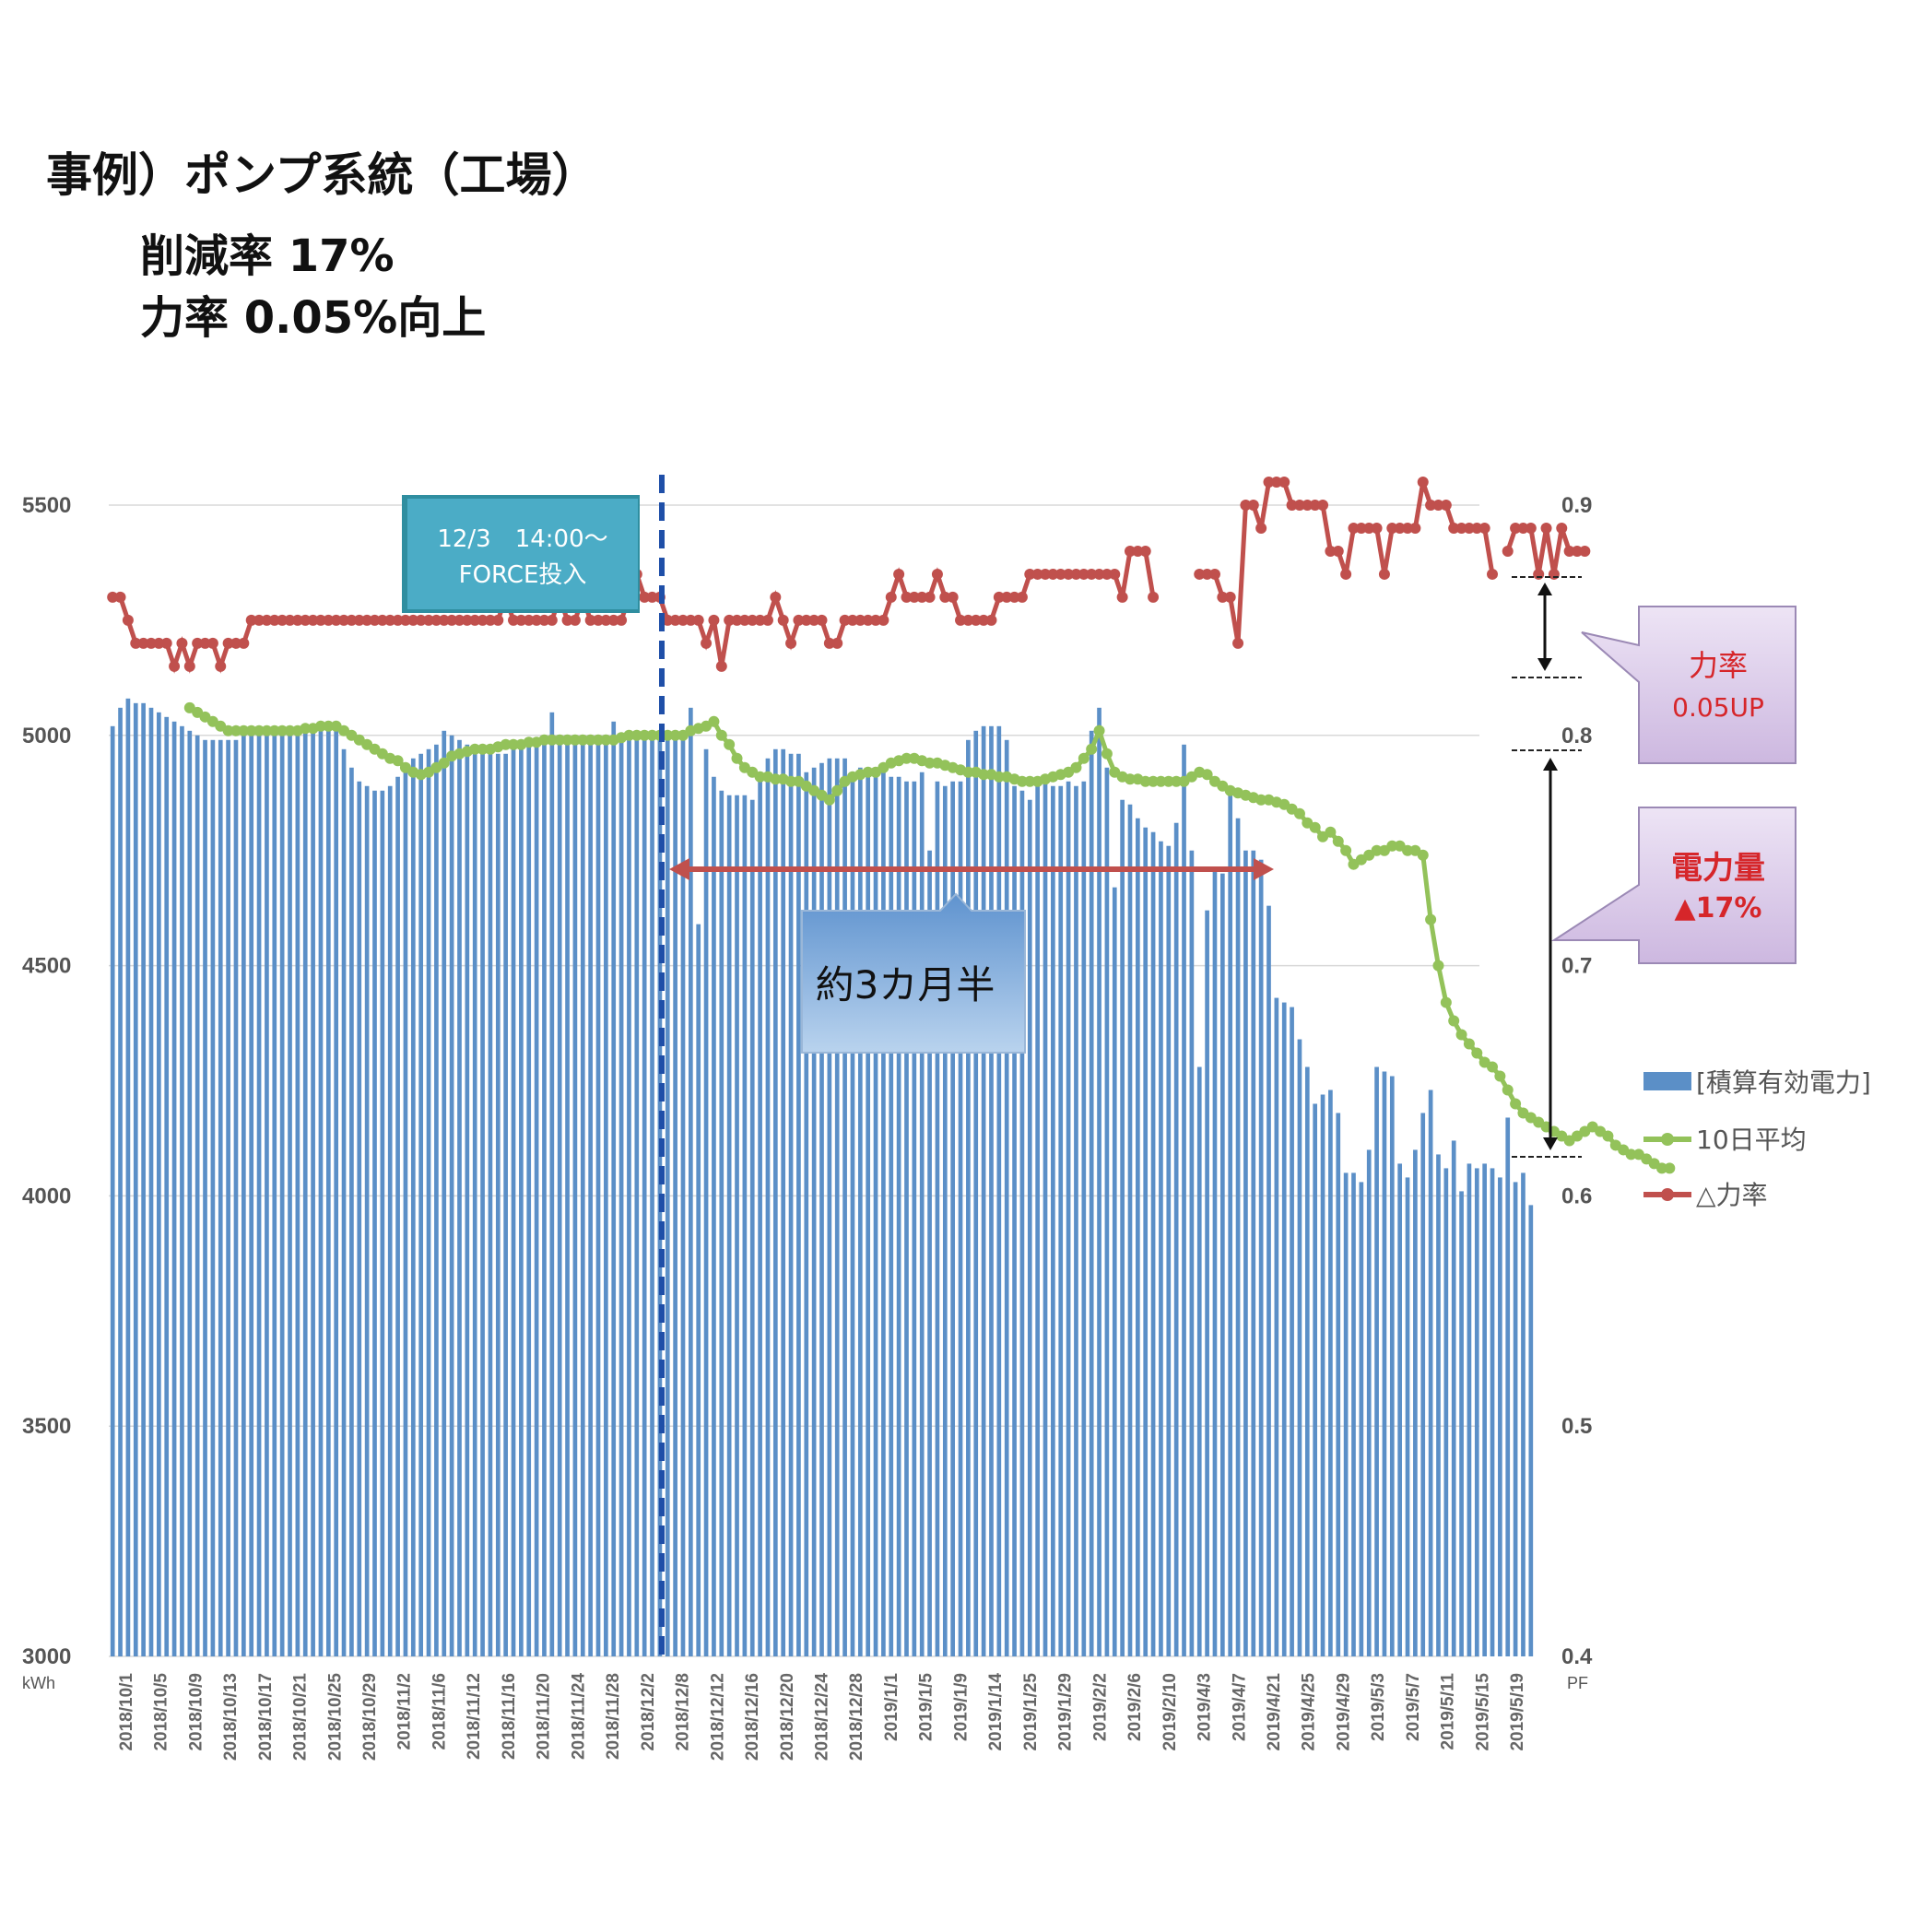 This screenshot has width=1932, height=1932. Describe the element at coordinates (1576, 1426) in the screenshot. I see `y2-tick-label: 0.5` at that location.